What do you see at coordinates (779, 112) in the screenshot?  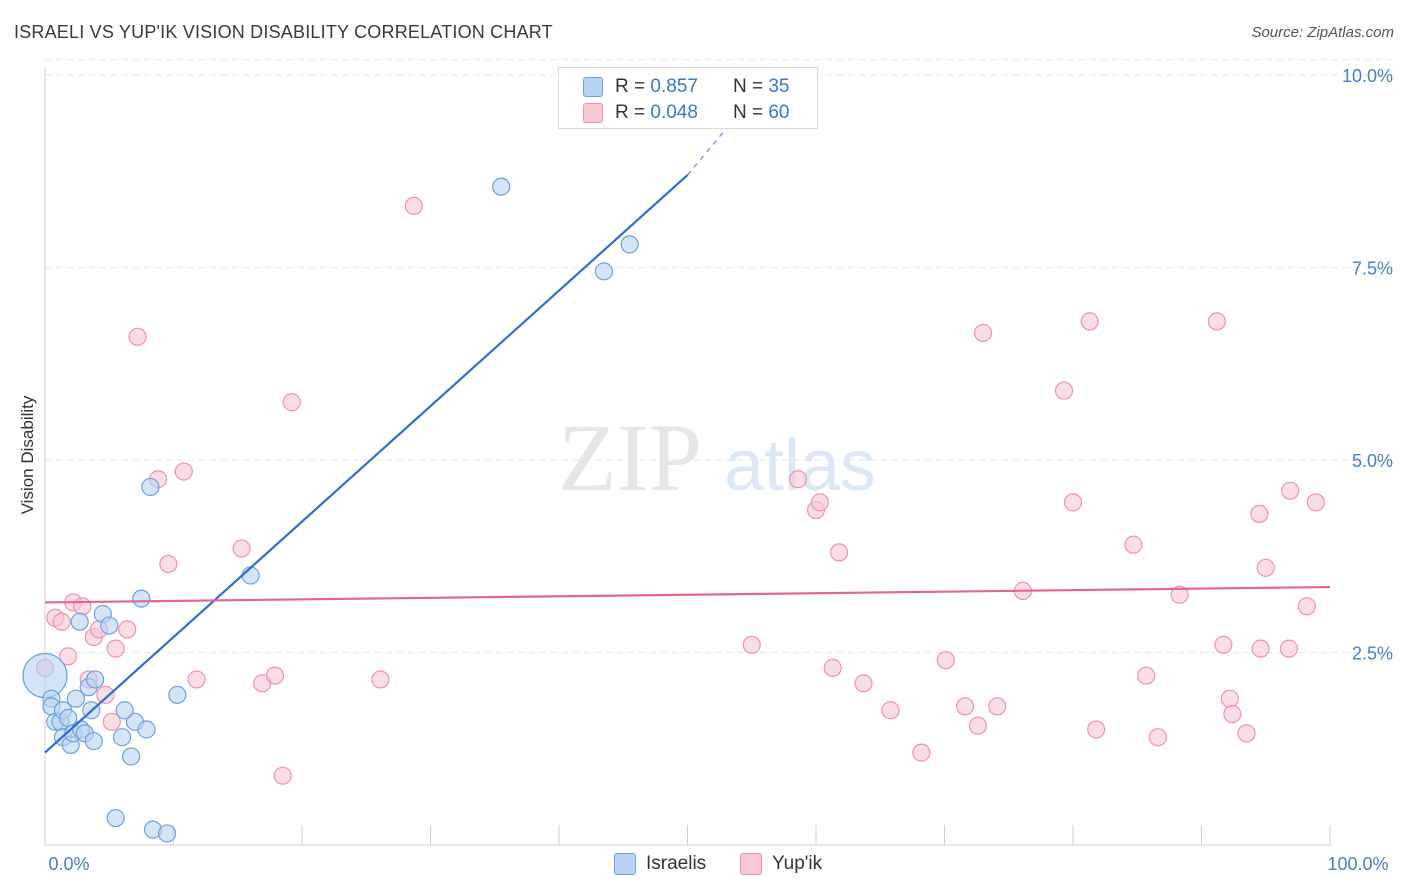 I see `yupik-n-value: 60` at bounding box center [779, 112].